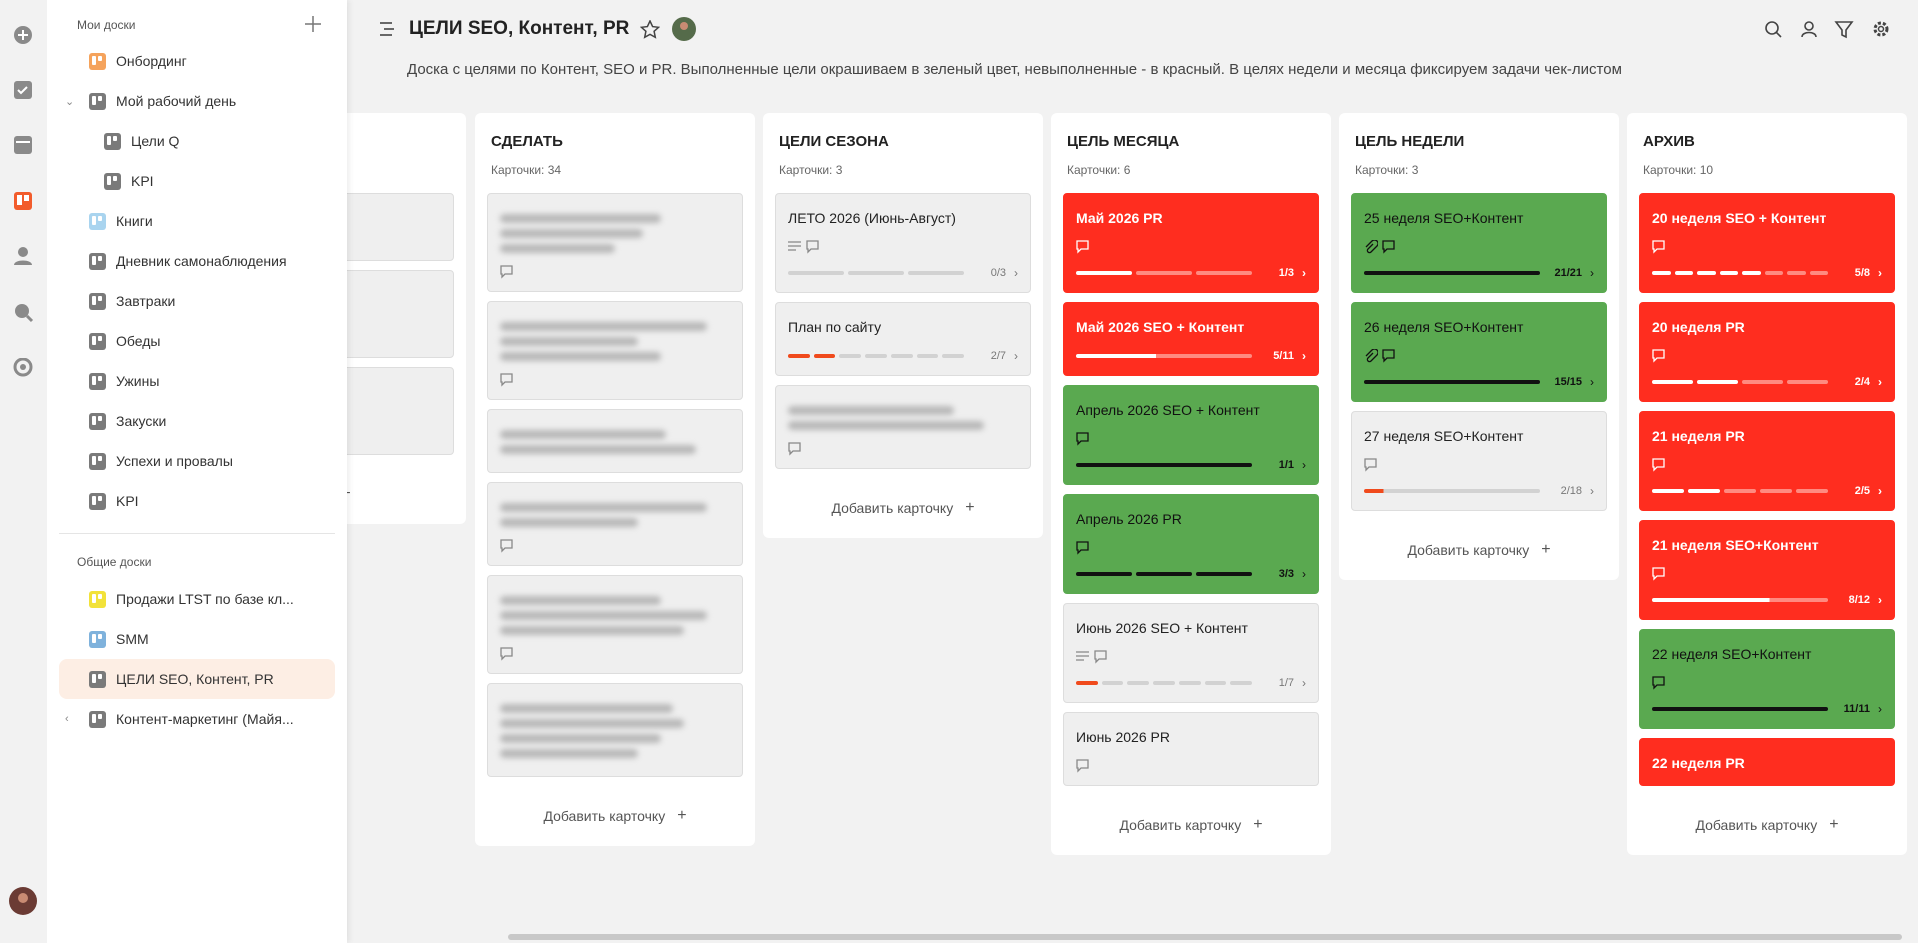 This screenshot has height=943, width=1918. I want to click on tasks-icon, so click(23, 94).